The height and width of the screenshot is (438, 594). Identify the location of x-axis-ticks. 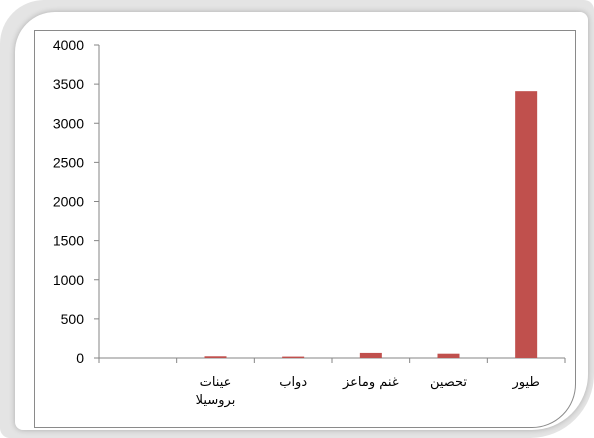
(332, 360).